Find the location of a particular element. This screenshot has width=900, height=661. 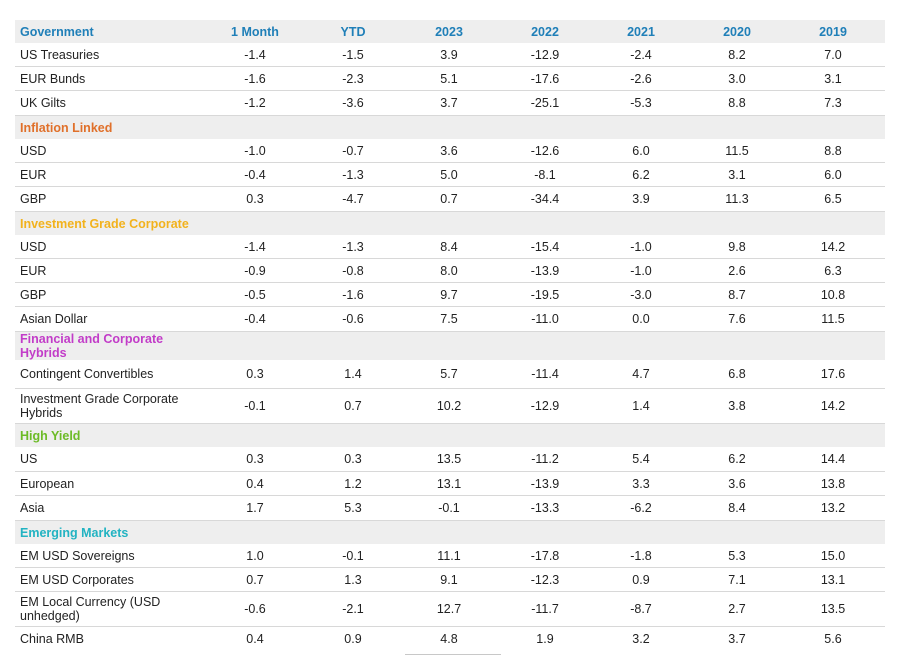

section-title: High Yield is located at coordinates (50, 435).